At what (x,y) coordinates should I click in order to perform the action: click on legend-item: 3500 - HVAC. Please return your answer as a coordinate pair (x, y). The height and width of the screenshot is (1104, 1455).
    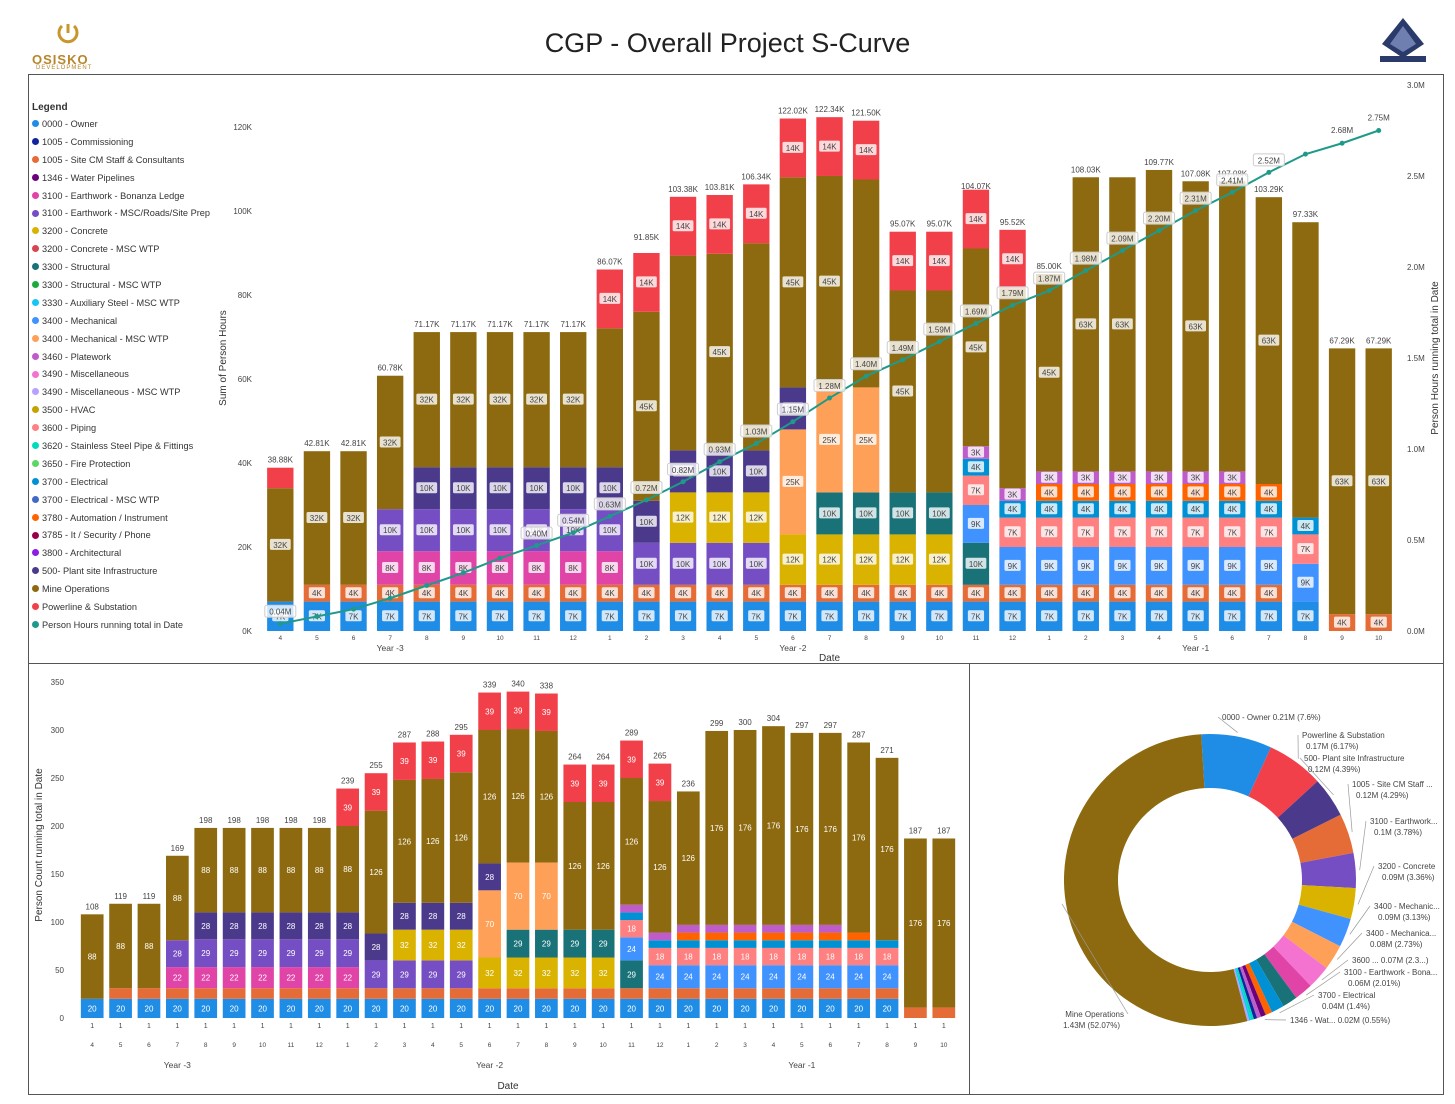
    Looking at the image, I should click on (127, 411).